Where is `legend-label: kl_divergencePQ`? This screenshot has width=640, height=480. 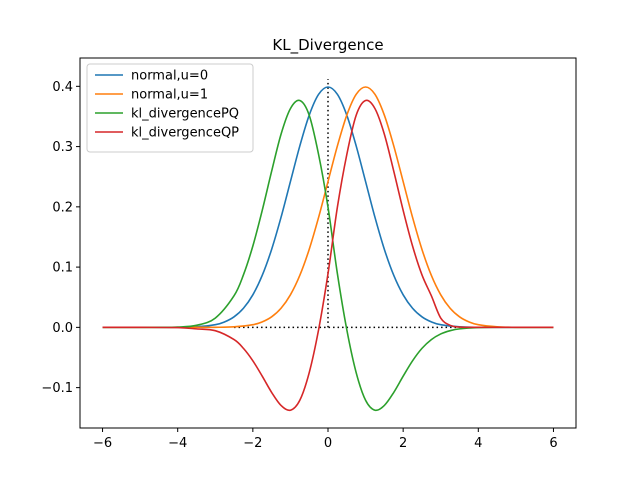 legend-label: kl_divergencePQ is located at coordinates (185, 114).